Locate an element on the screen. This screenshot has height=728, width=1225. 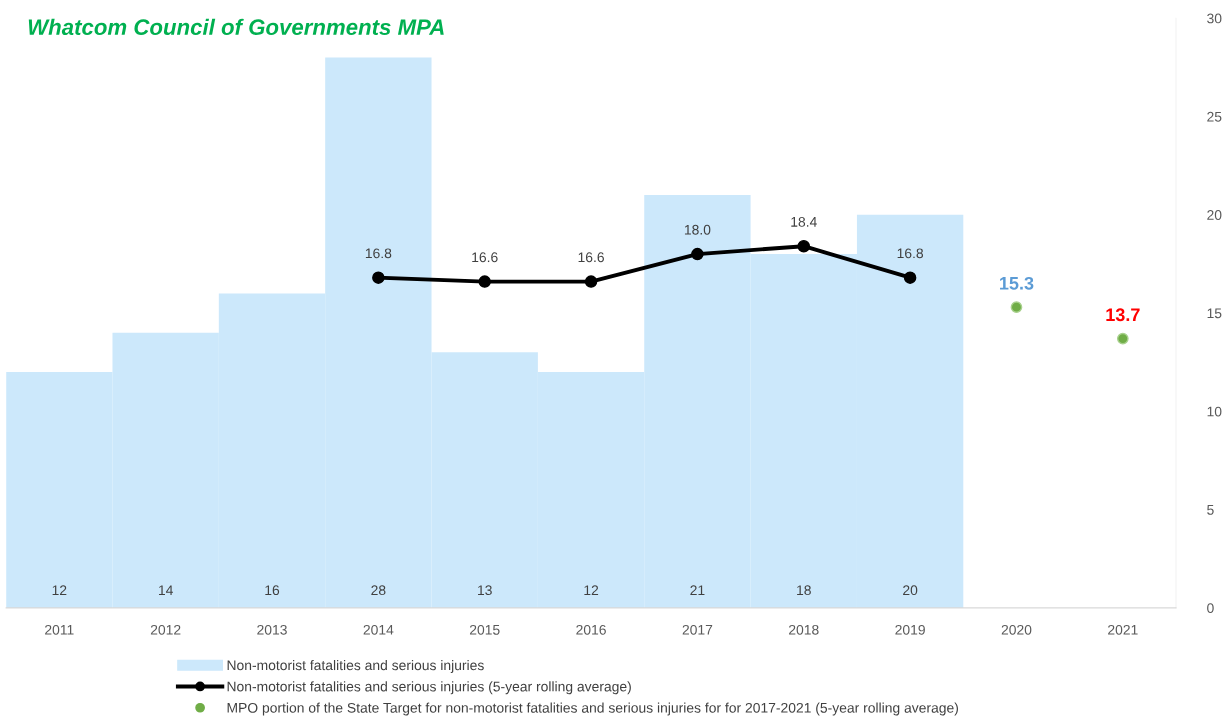
data-label: 13 is located at coordinates (485, 590).